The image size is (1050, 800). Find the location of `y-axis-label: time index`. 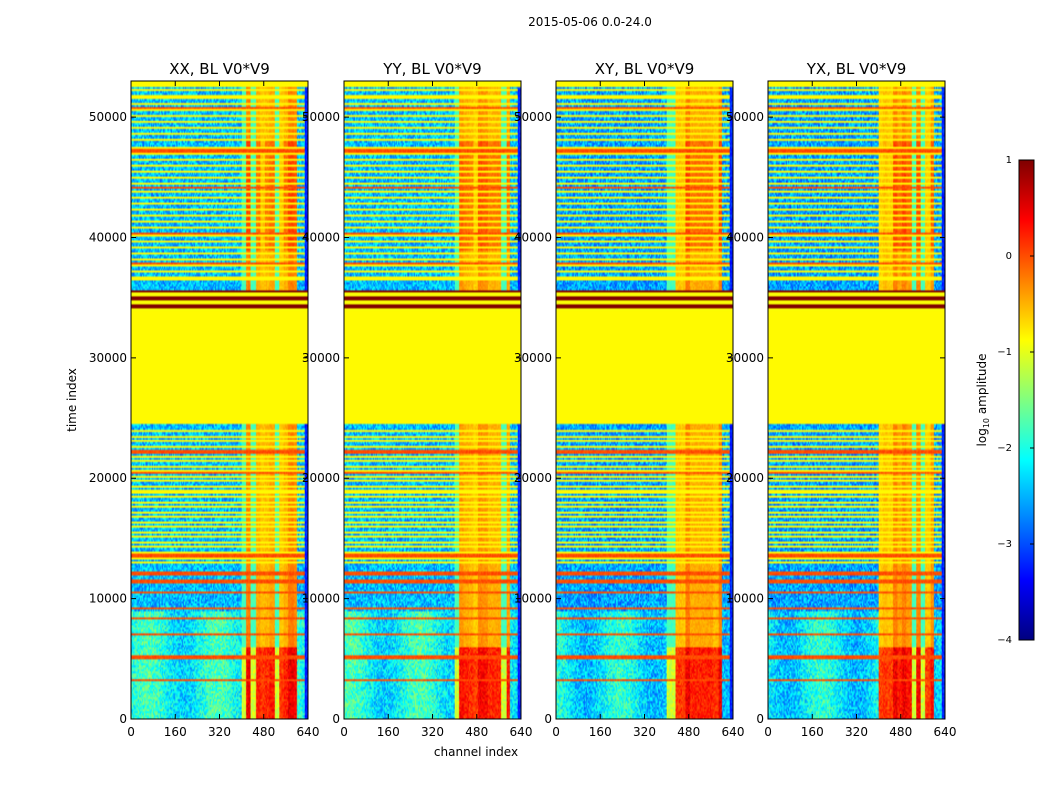

y-axis-label: time index is located at coordinates (72, 400).